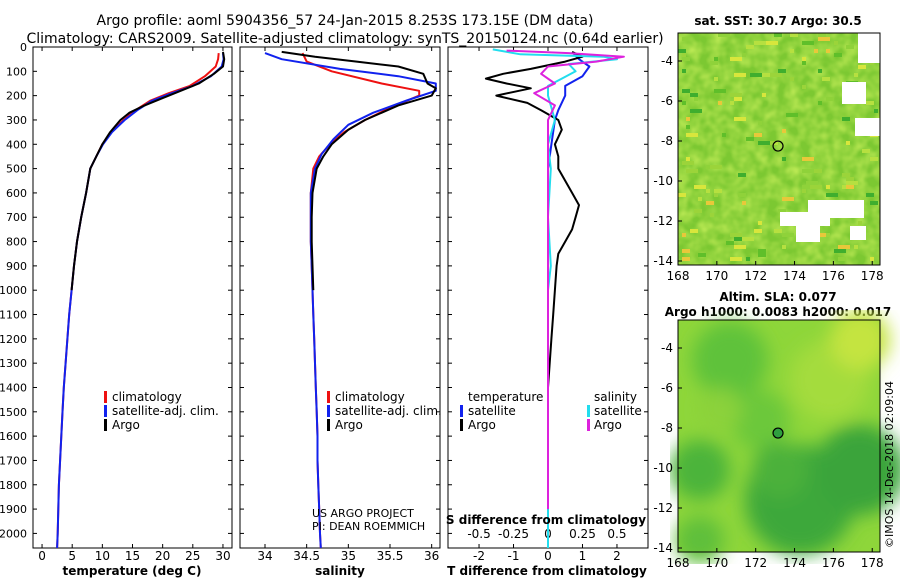 The image size is (900, 580). Describe the element at coordinates (889, 464) in the screenshot. I see `watermark: ©IMOS 14-Dec-2018 02:09:04` at that location.